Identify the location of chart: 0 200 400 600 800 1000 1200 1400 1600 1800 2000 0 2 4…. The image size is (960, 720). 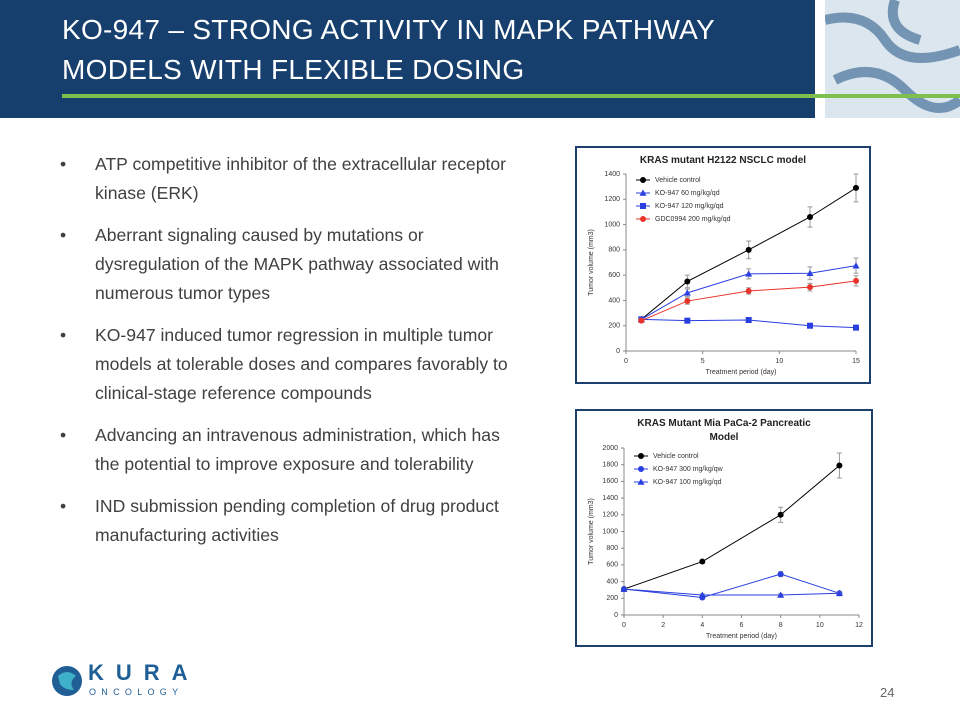
(725, 542).